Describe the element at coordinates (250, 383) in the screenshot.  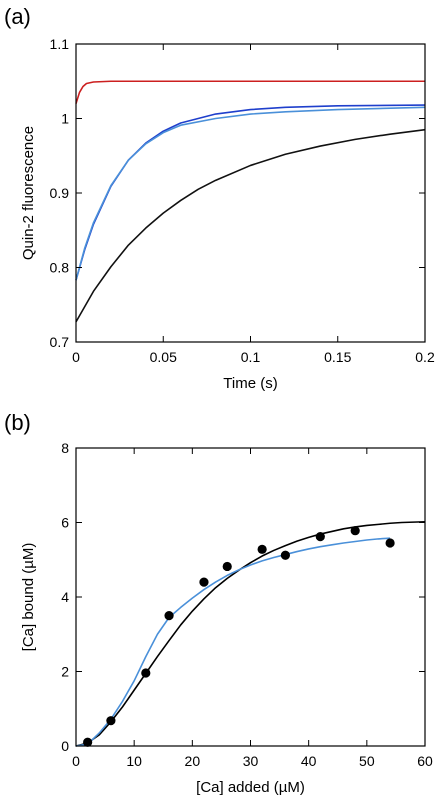
I see `panel-a-x-axis-label: Time (s)` at that location.